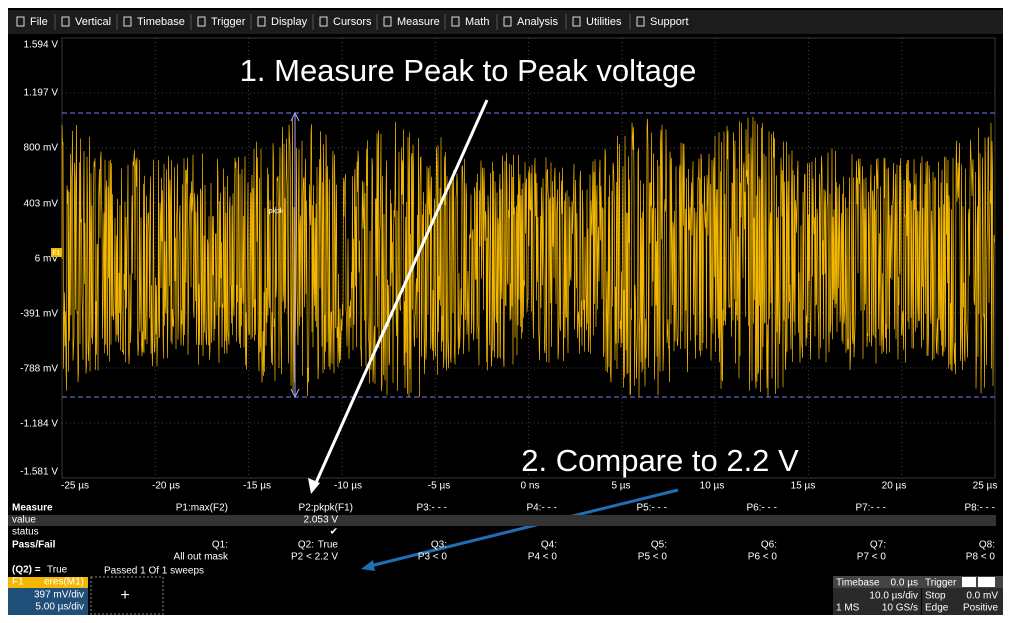 The height and width of the screenshot is (623, 1011). What do you see at coordinates (935, 596) in the screenshot?
I see `trigger-mode: Stop` at bounding box center [935, 596].